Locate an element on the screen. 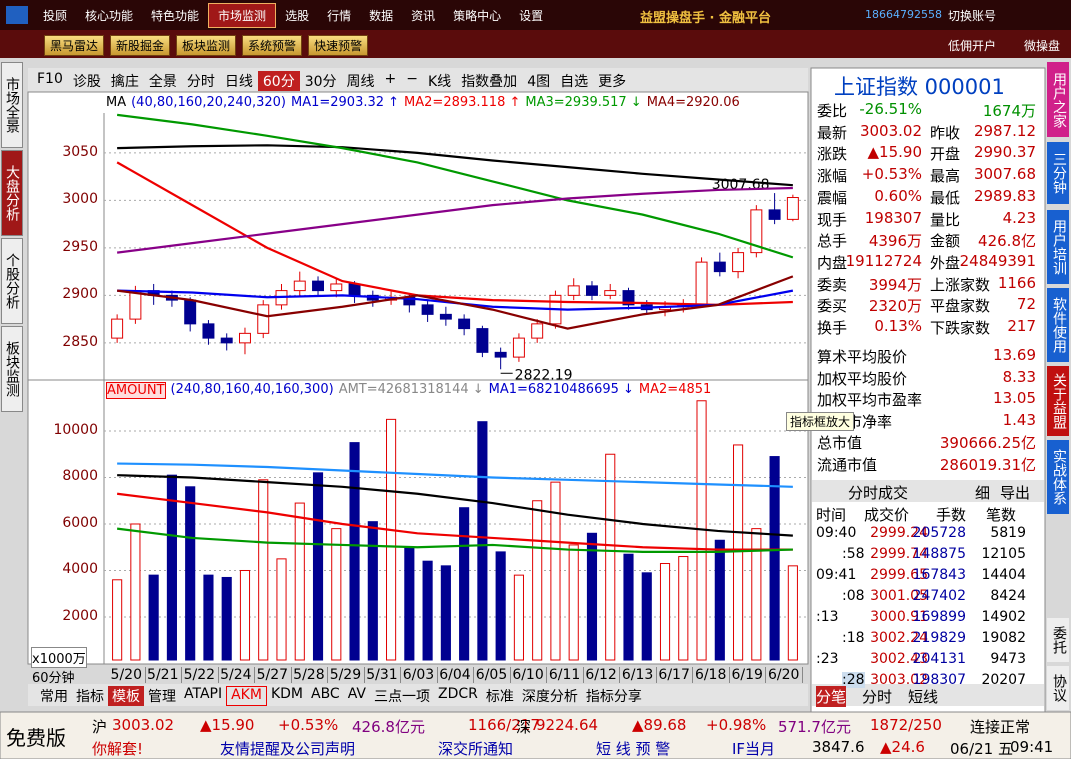 The image size is (1071, 759). toolbar-link: 微操盘 is located at coordinates (1042, 46).